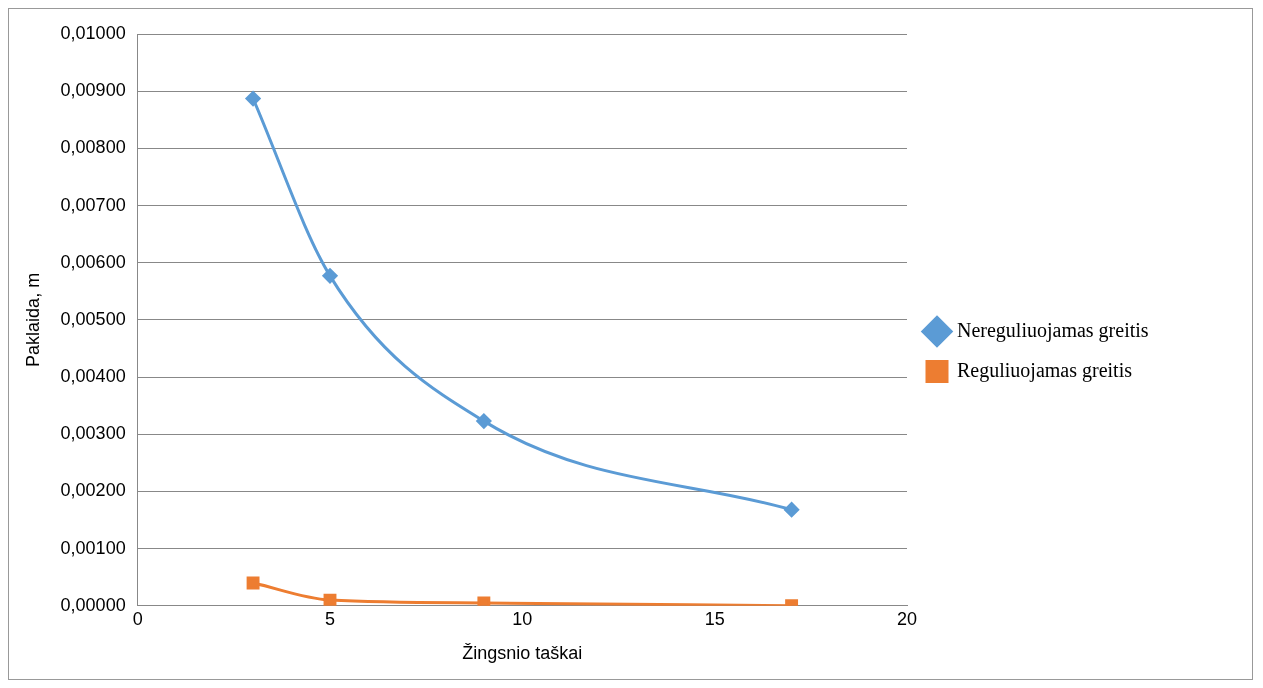 The image size is (1263, 688). Describe the element at coordinates (330, 618) in the screenshot. I see `x-tick-label: 5` at that location.